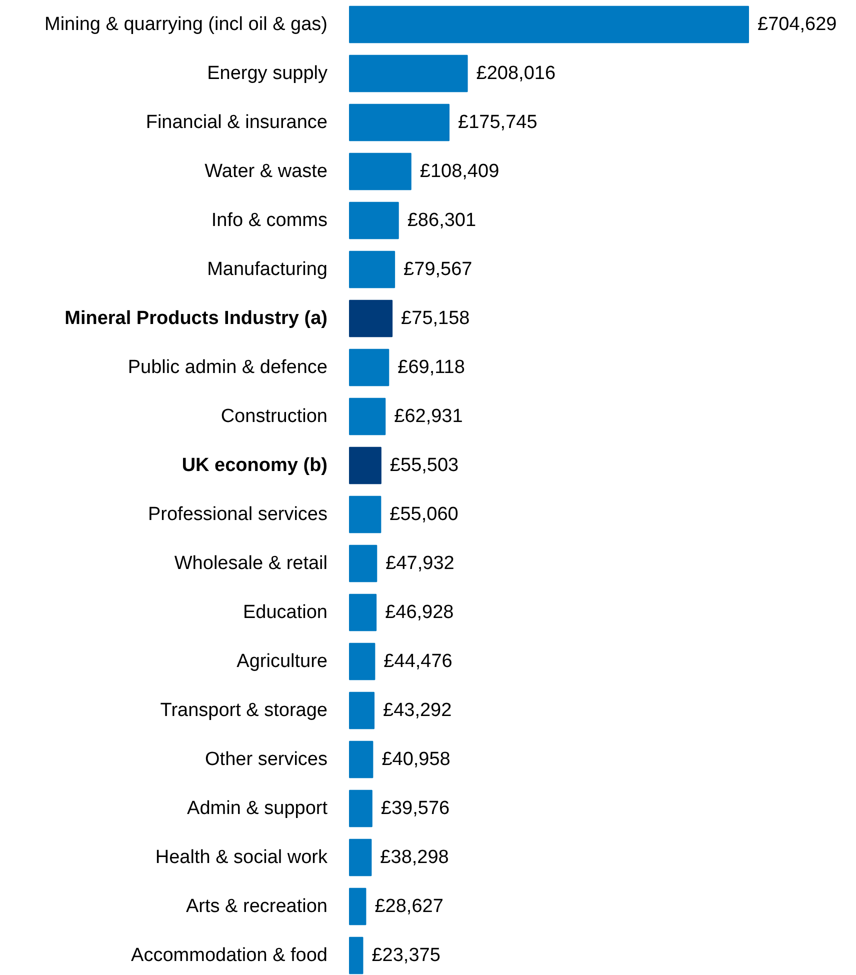 The image size is (856, 975). I want to click on y-tick-label: Manufacturing, so click(267, 269).